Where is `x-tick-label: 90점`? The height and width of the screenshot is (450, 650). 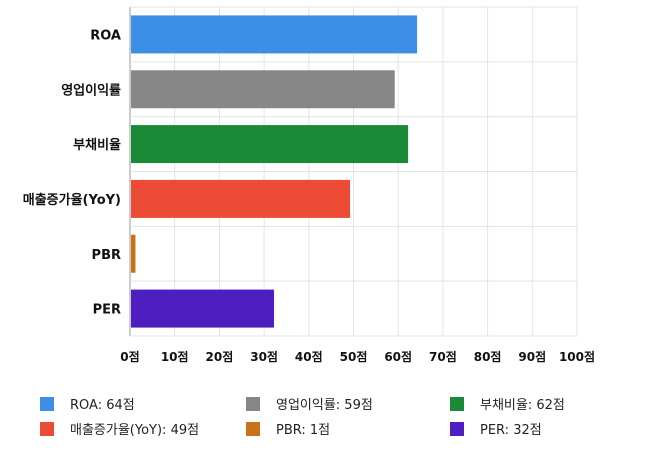 x-tick-label: 90점 is located at coordinates (532, 356).